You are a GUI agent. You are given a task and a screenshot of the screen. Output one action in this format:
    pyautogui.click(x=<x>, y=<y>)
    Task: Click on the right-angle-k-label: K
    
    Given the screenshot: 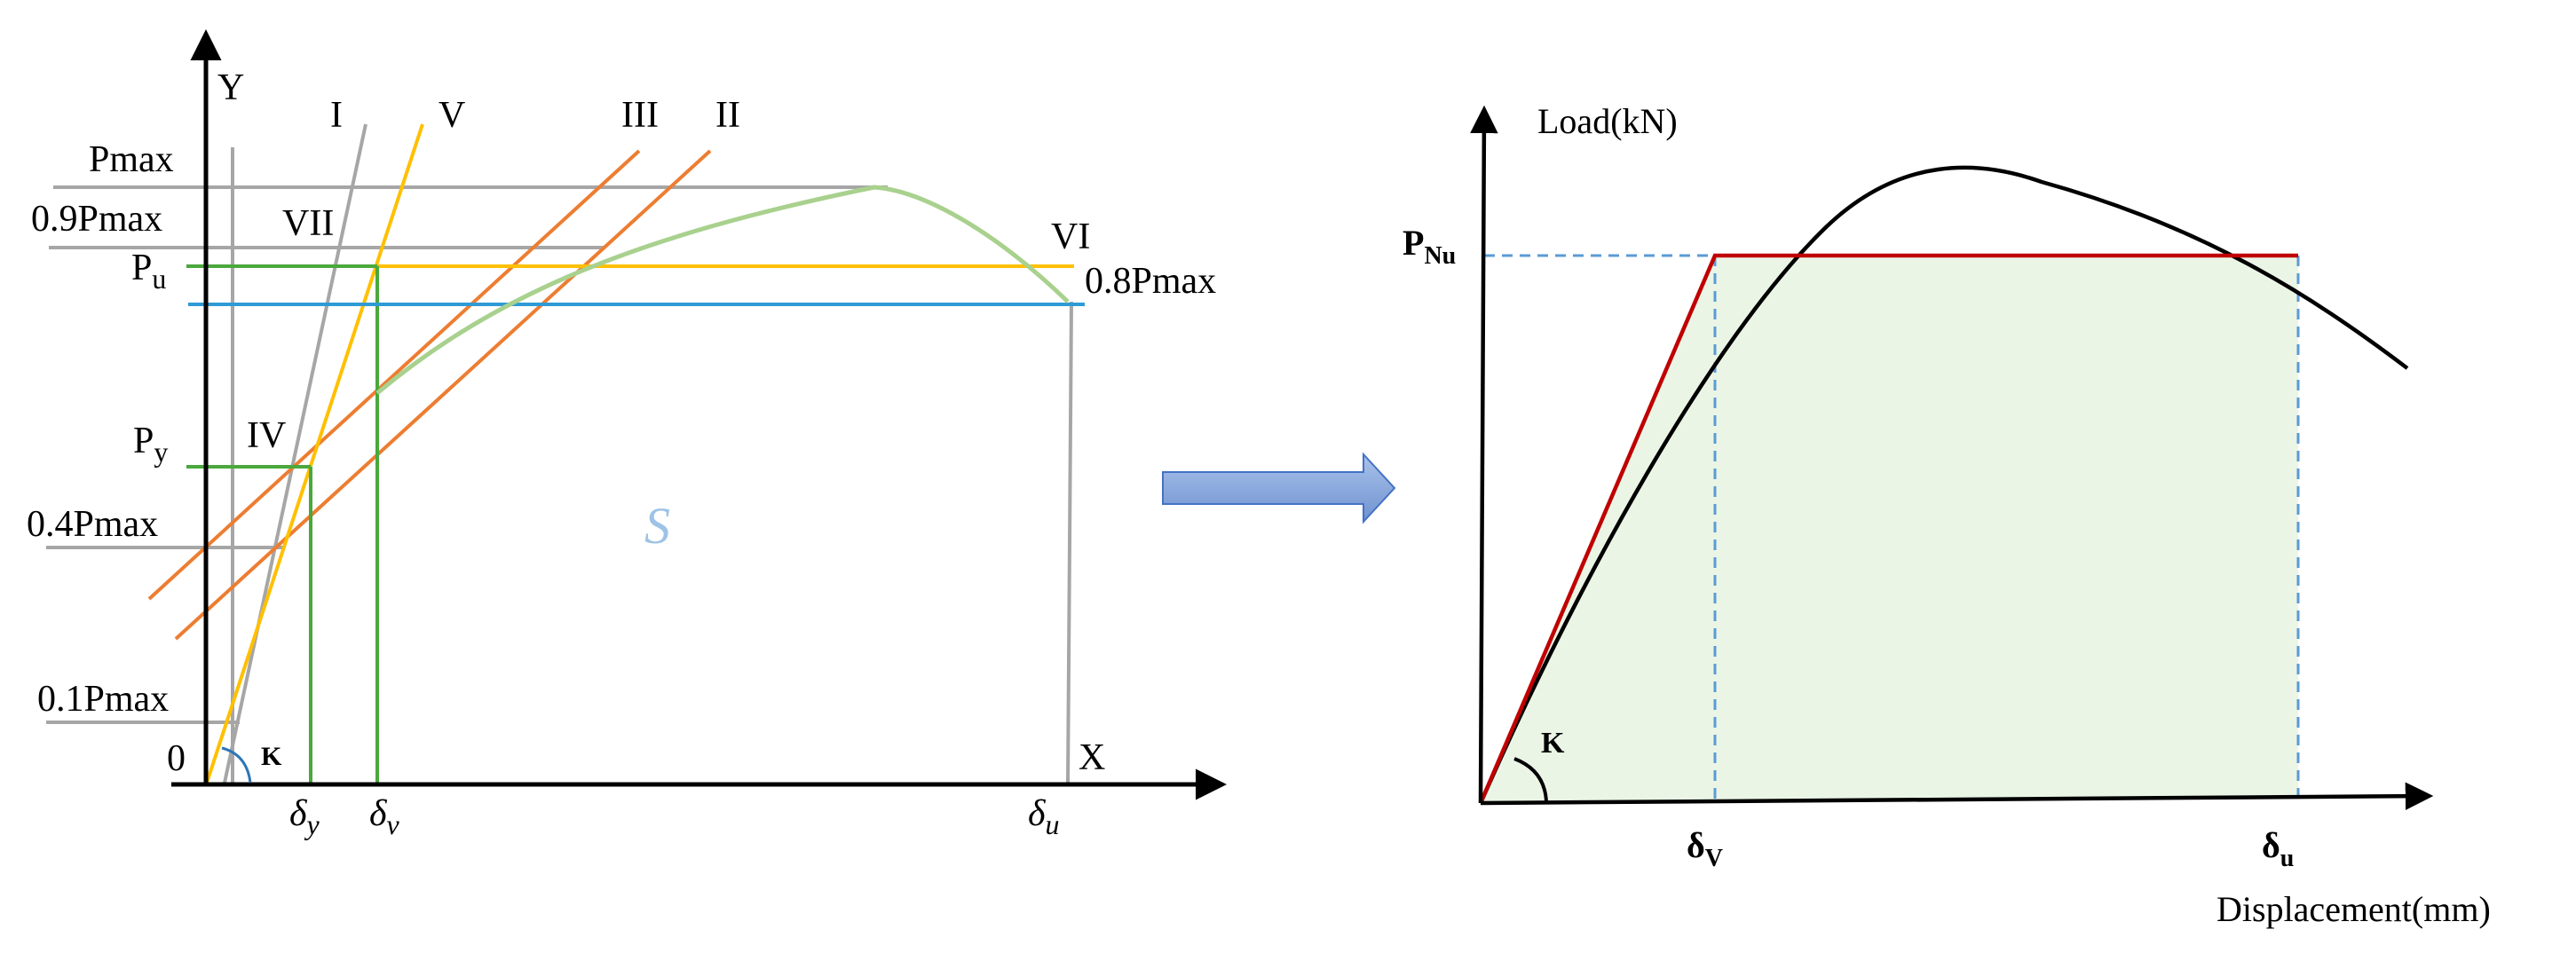 What is the action you would take?
    pyautogui.click(x=1553, y=743)
    